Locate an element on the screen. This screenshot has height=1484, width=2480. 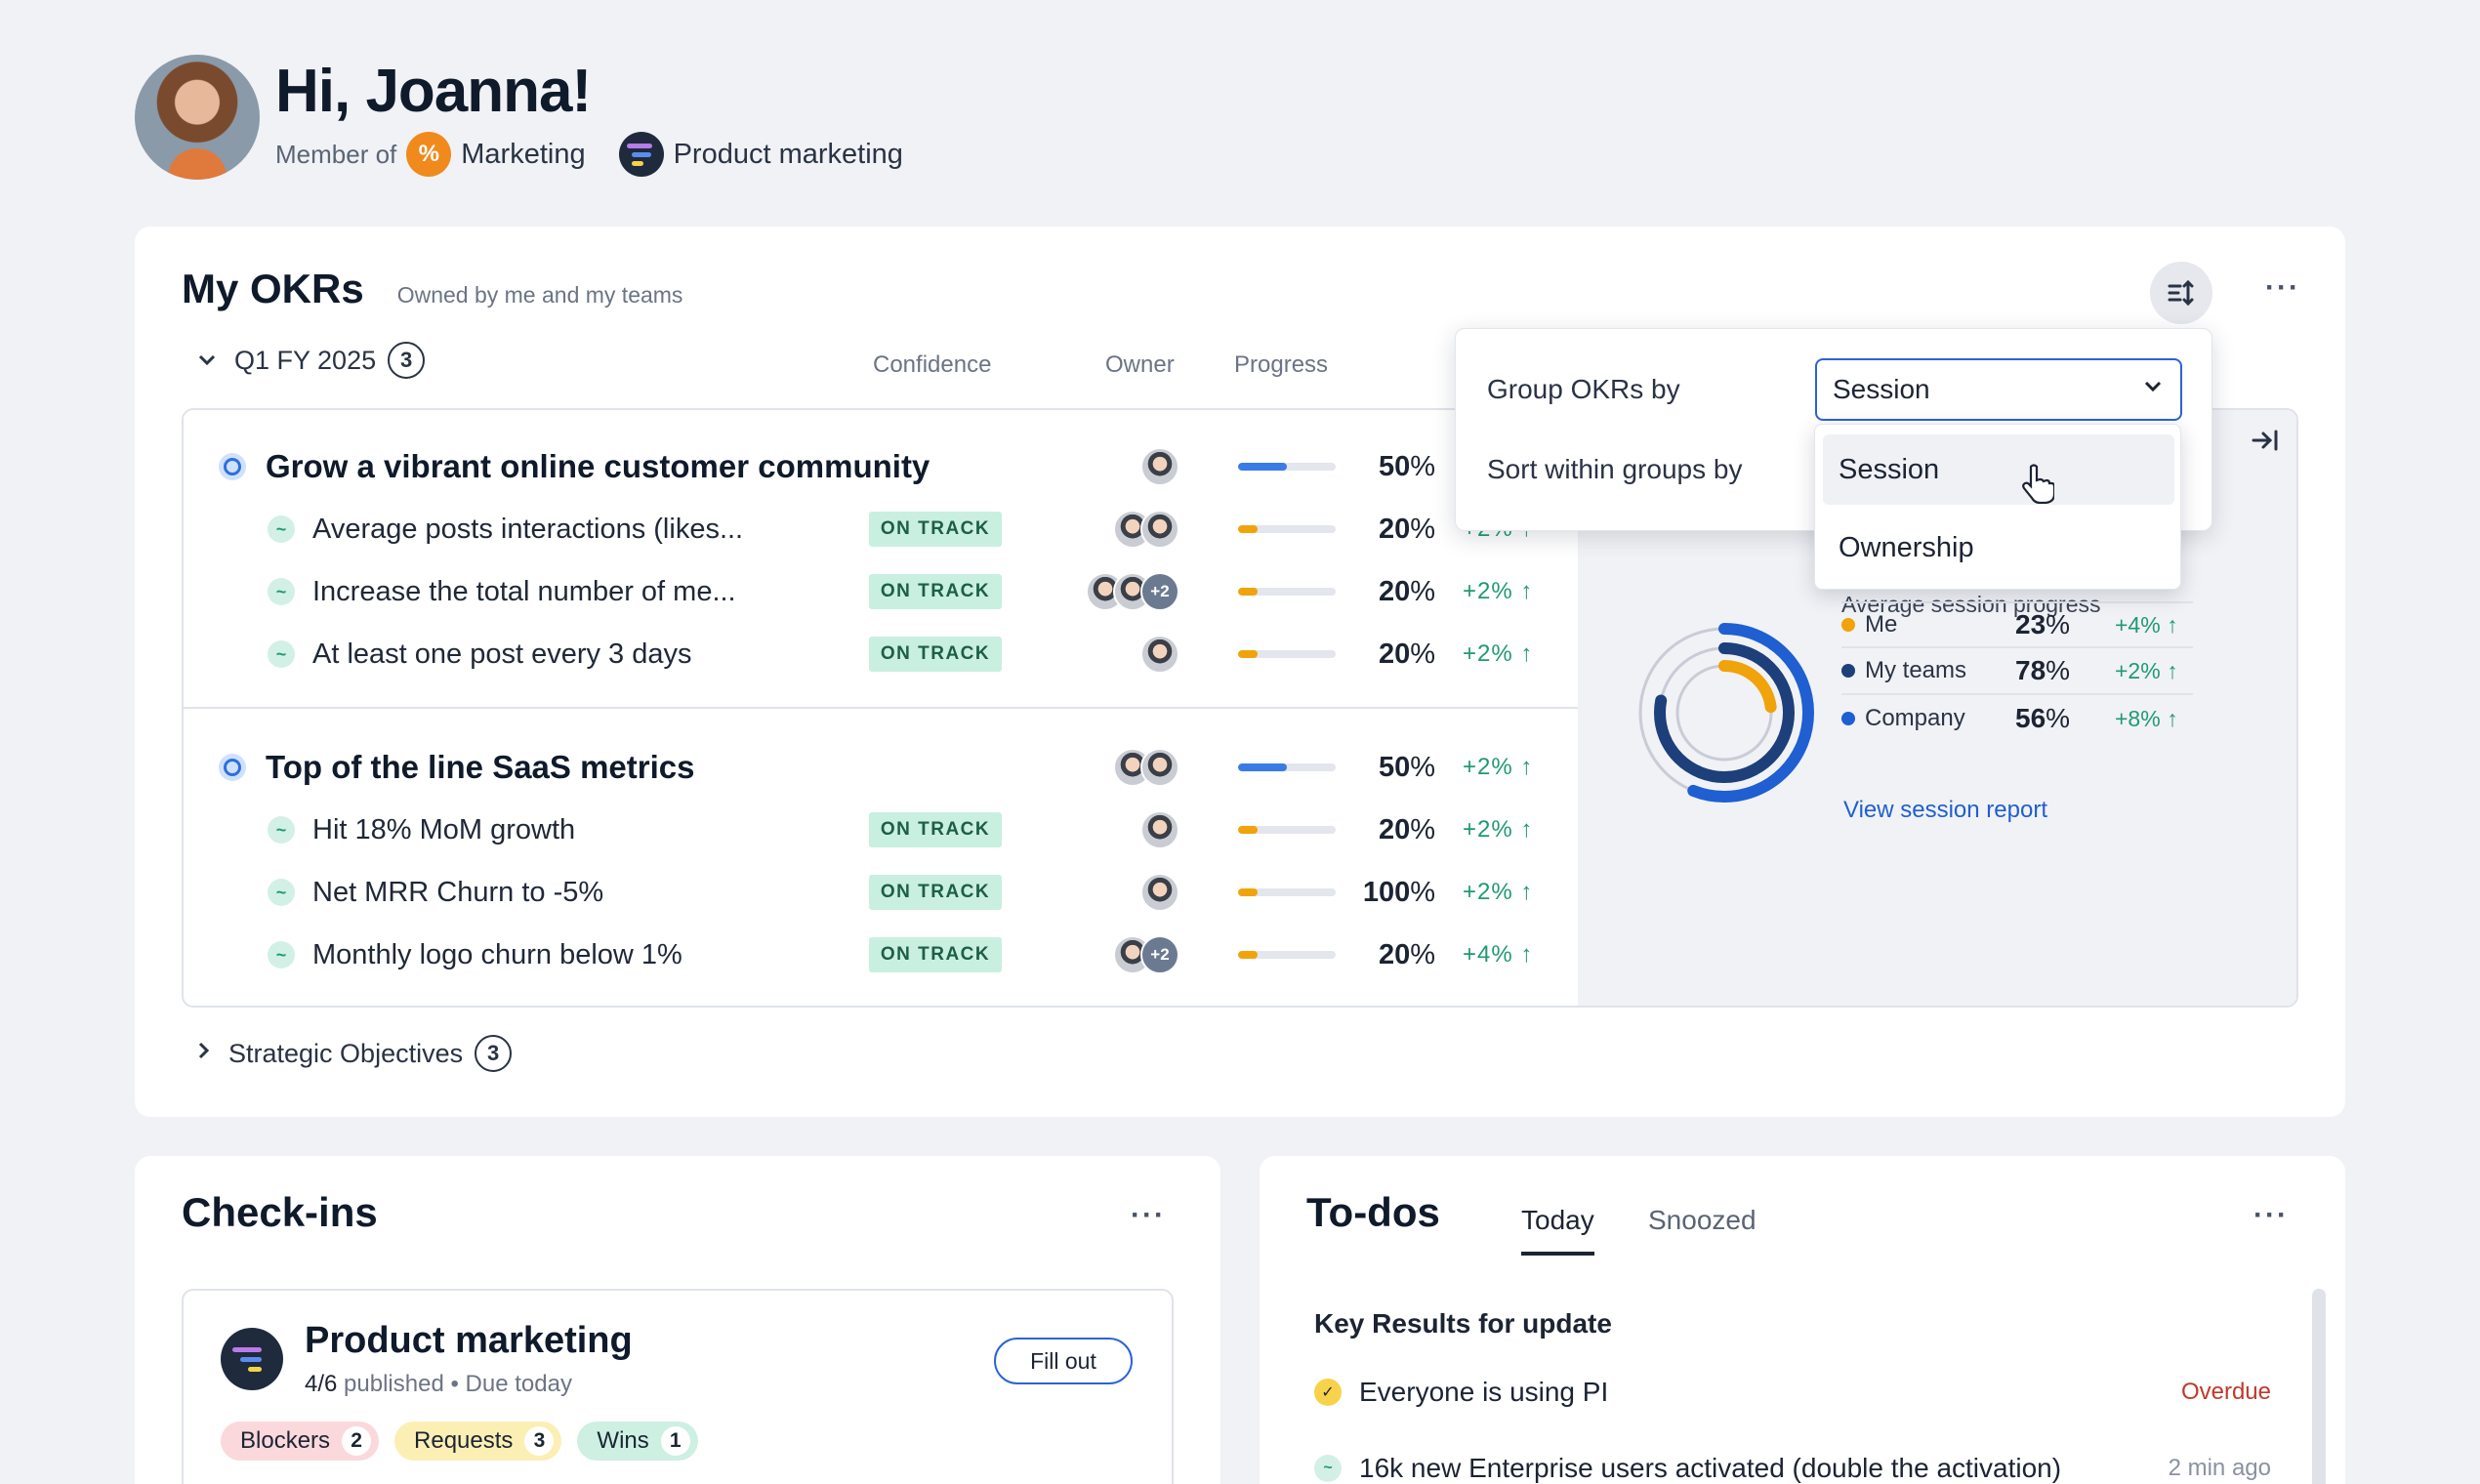
tab-today: Today is located at coordinates (1557, 1231).